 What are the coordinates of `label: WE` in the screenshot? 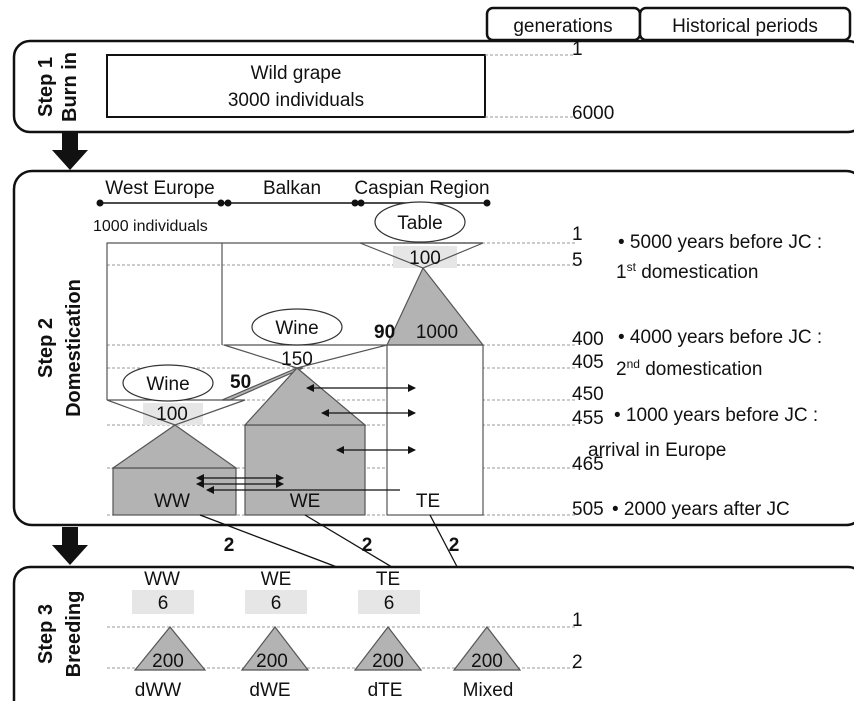 It's located at (276, 579).